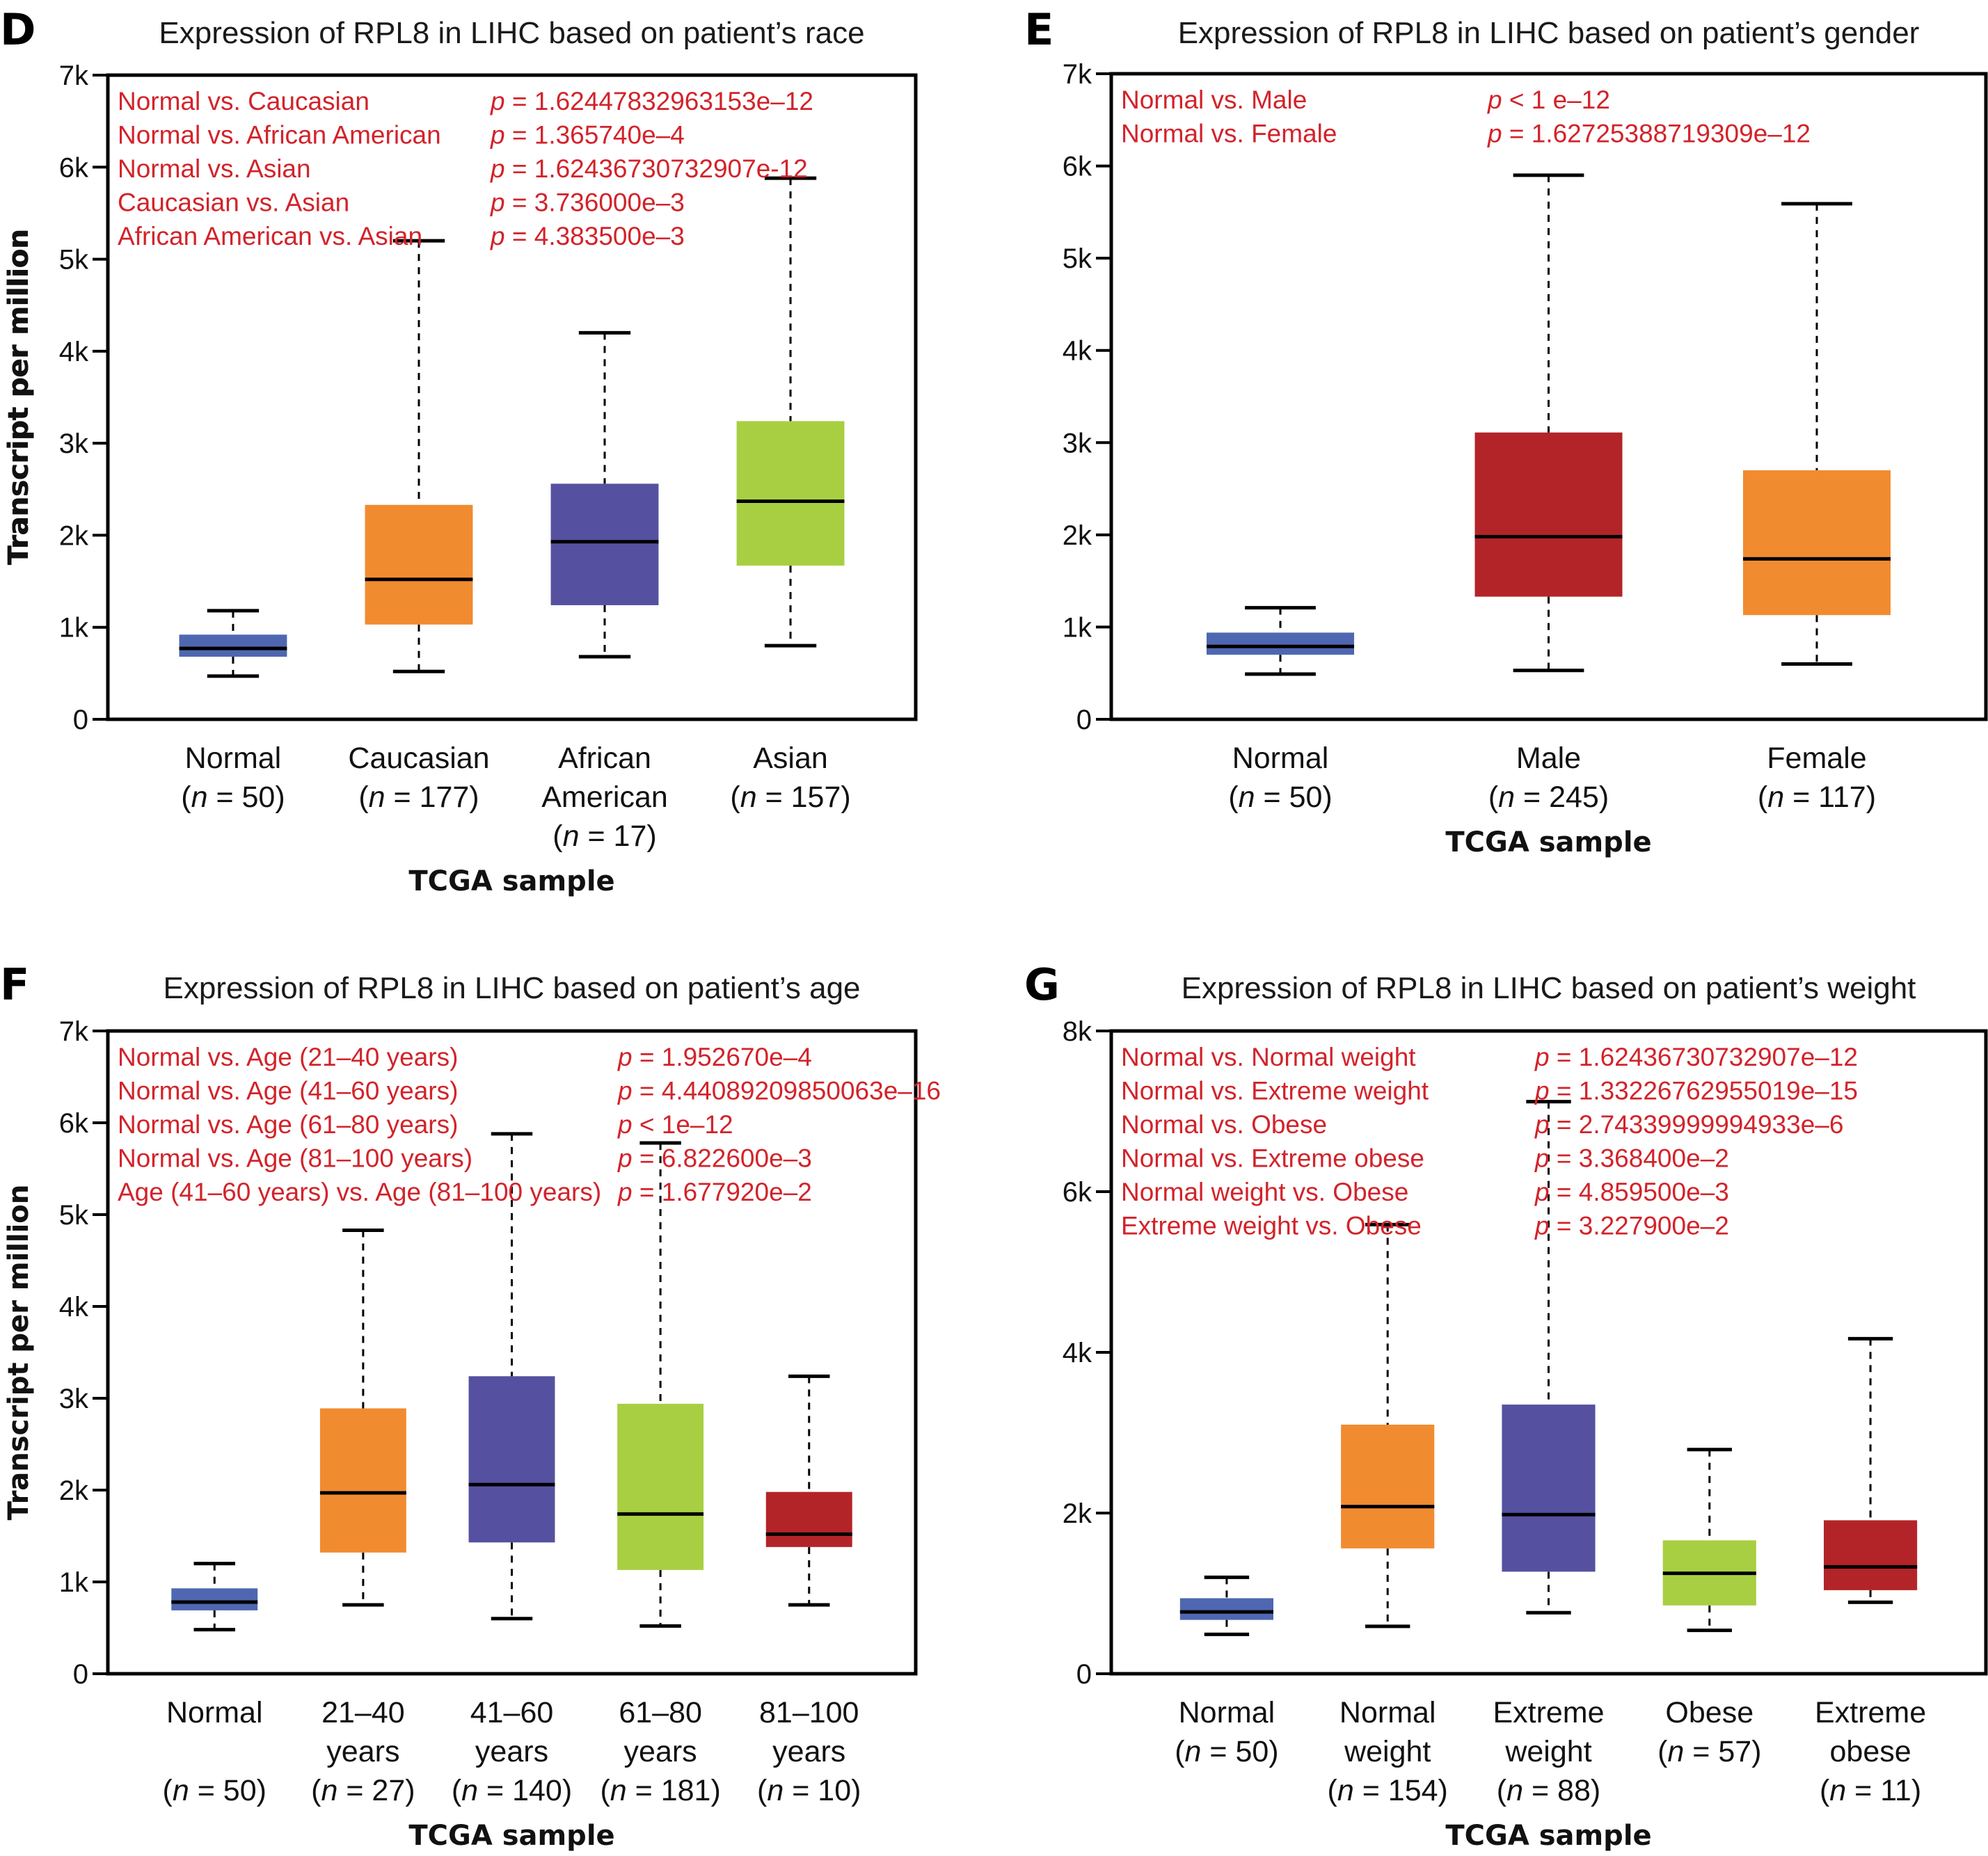 This screenshot has height=1856, width=1988. What do you see at coordinates (418, 797) in the screenshot?
I see `x-category-label: (n = 177)` at bounding box center [418, 797].